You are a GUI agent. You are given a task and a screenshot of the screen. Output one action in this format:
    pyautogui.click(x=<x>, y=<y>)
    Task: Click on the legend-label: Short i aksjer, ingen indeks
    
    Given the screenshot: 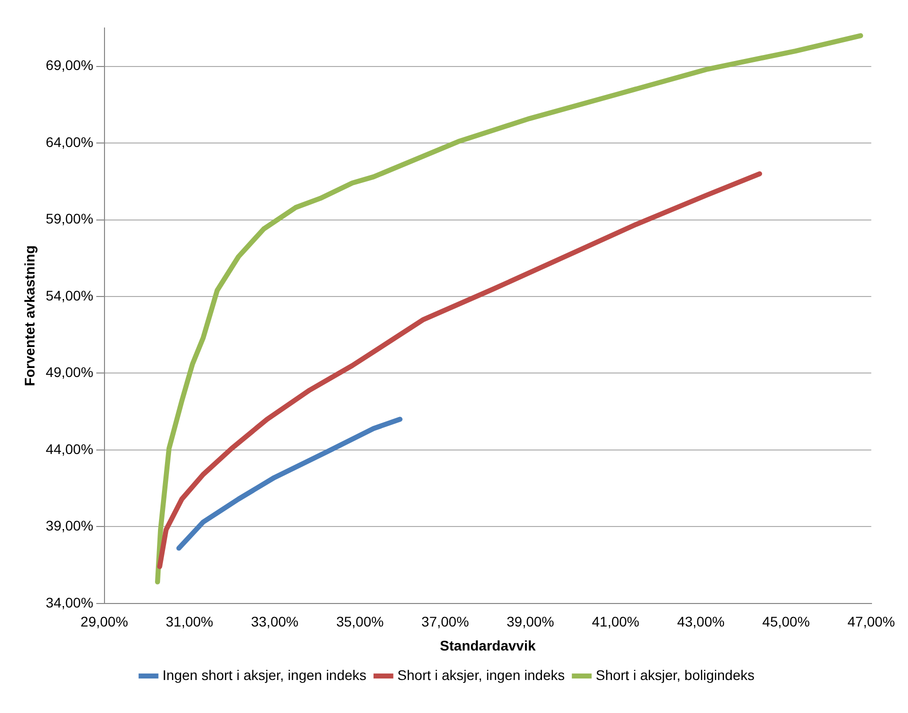 What is the action you would take?
    pyautogui.click(x=481, y=674)
    